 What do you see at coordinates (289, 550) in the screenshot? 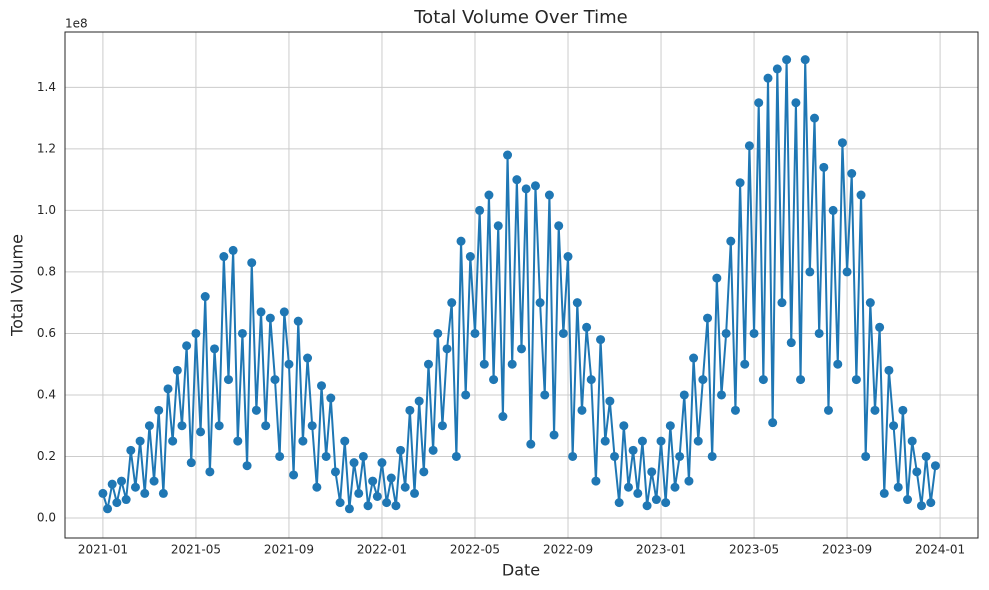
I see `x-tick-label: 2021-09` at bounding box center [289, 550].